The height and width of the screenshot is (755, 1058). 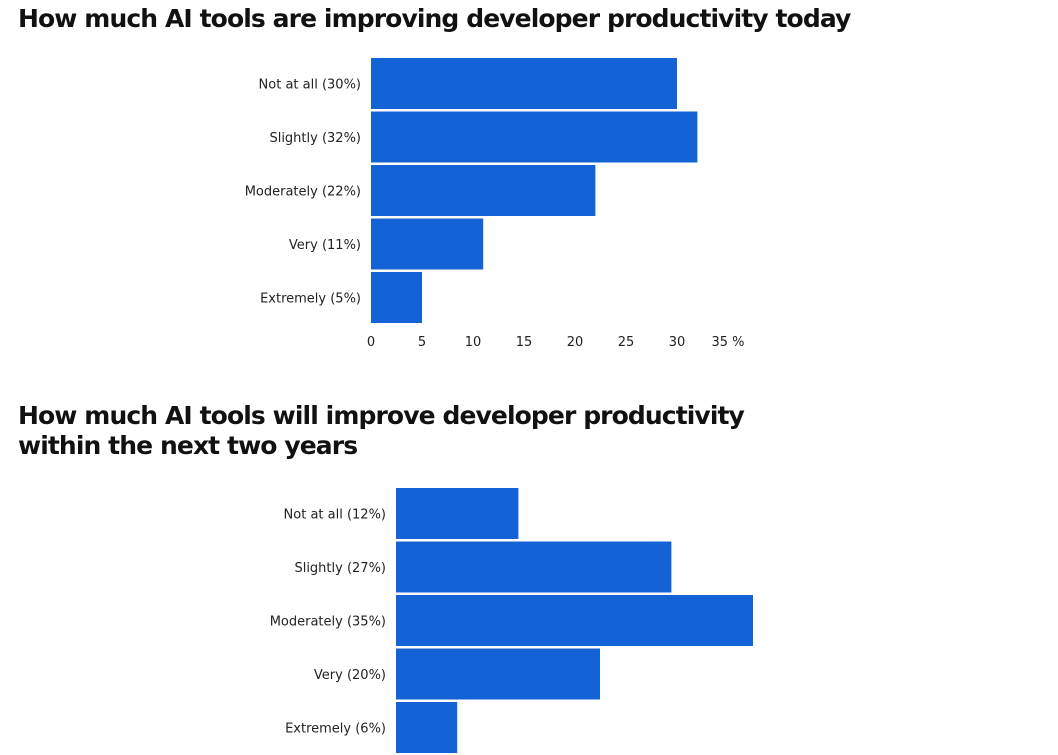 I want to click on category-label-1-0: Not at all (12%), so click(x=335, y=515).